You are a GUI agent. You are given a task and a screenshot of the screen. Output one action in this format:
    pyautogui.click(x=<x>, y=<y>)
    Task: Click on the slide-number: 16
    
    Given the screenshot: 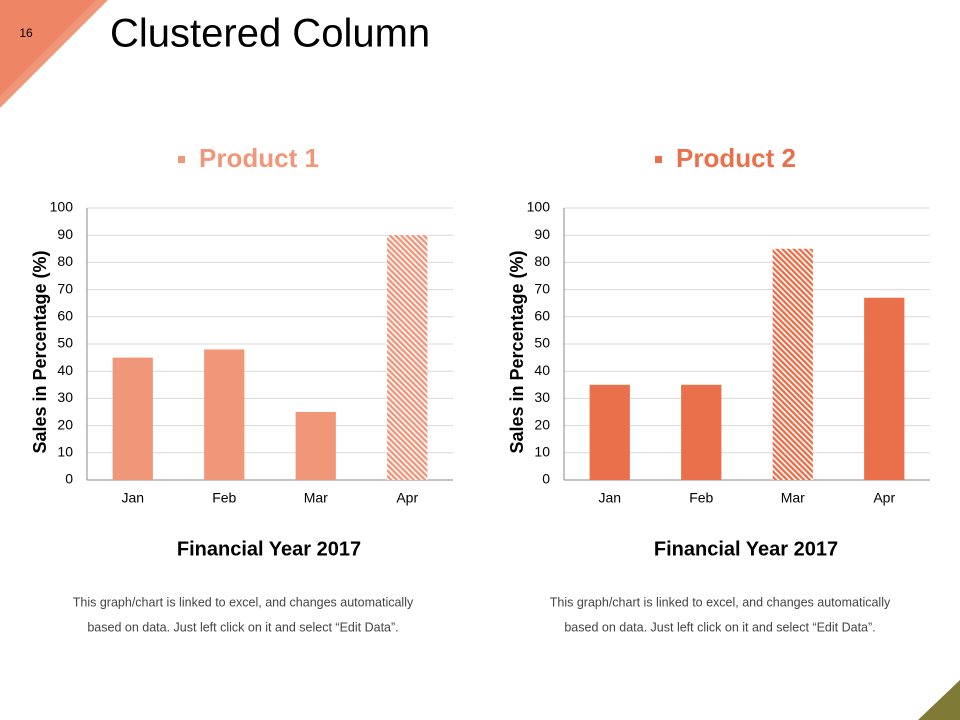 What is the action you would take?
    pyautogui.click(x=26, y=33)
    